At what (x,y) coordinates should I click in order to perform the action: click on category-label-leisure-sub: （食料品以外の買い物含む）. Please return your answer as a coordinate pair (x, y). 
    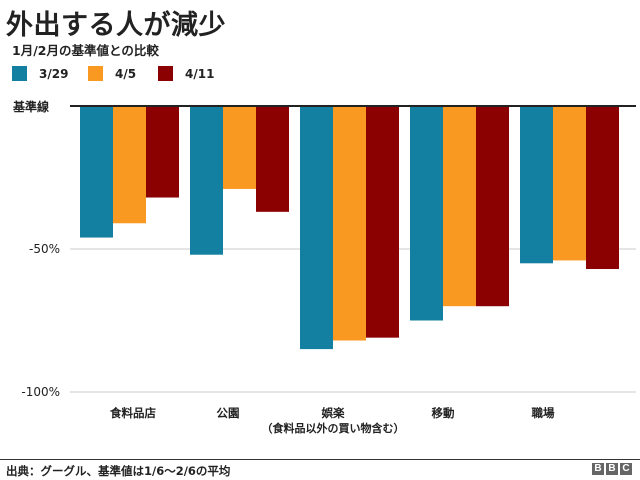
    Looking at the image, I should click on (333, 428).